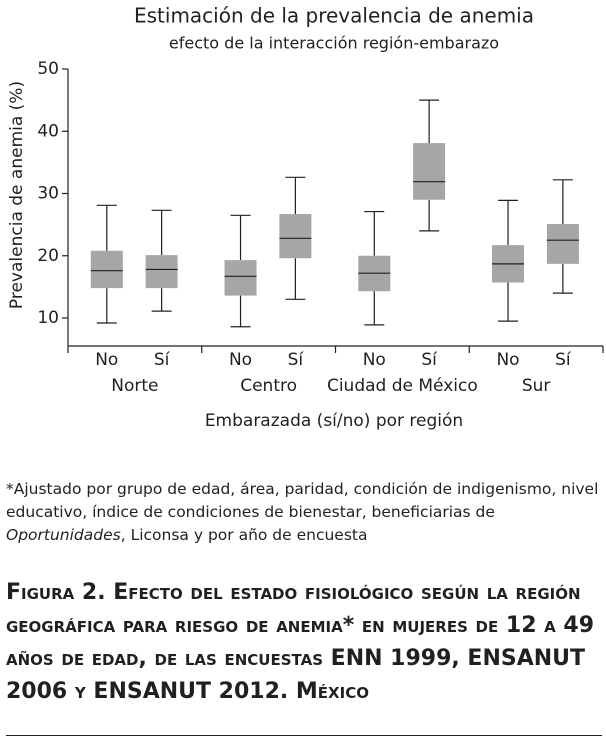 The image size is (606, 741). Describe the element at coordinates (48, 194) in the screenshot. I see `y-tick-label: 30` at that location.